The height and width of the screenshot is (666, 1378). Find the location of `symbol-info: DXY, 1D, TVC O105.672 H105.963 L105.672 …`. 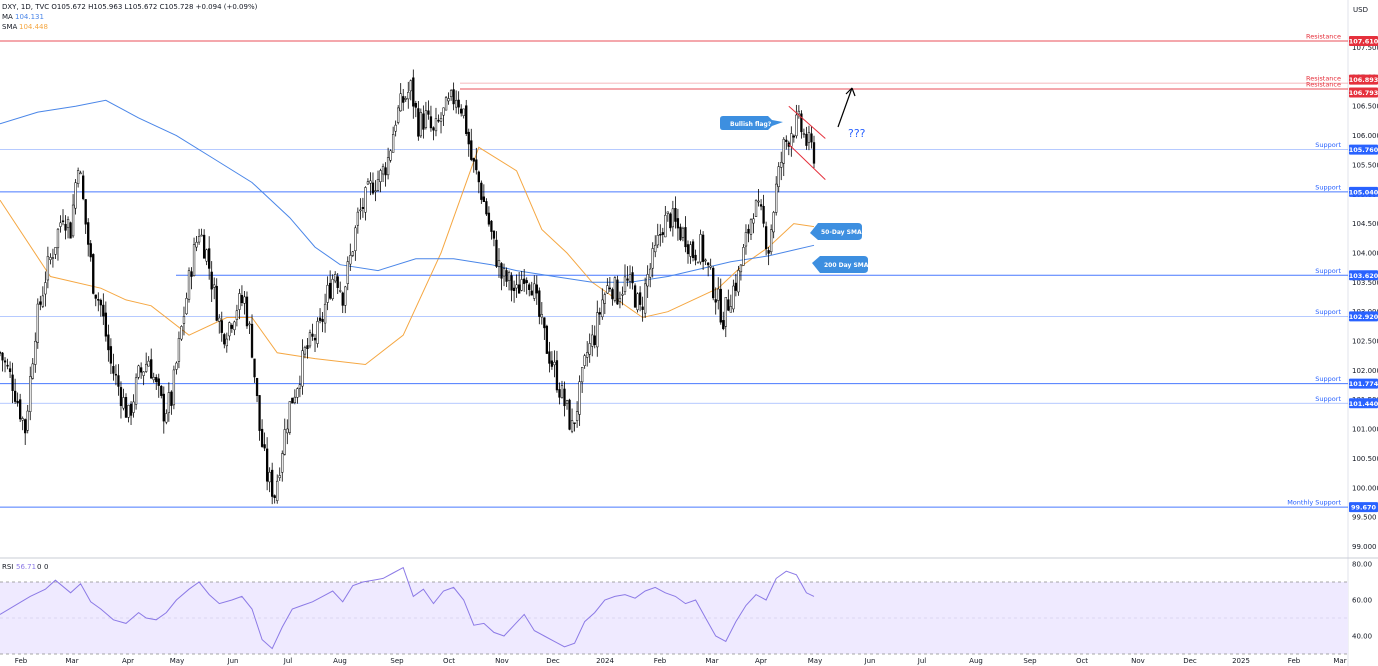

symbol-info: DXY, 1D, TVC O105.672 H105.963 L105.672 … is located at coordinates (130, 7).